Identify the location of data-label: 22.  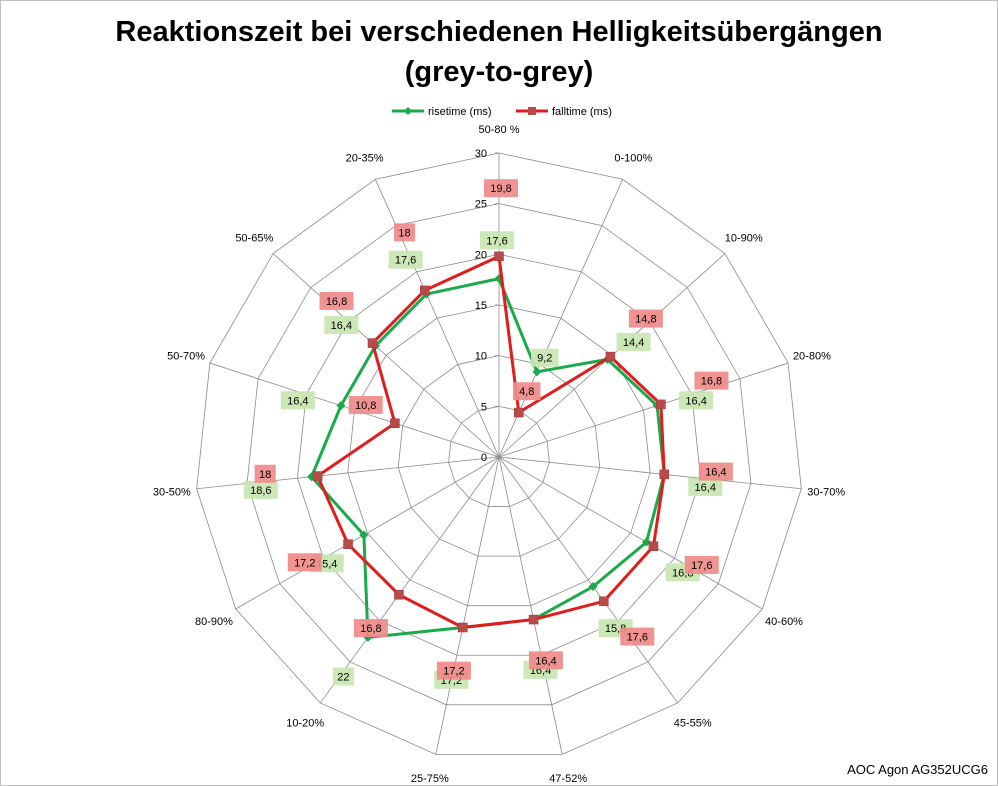
(343, 678).